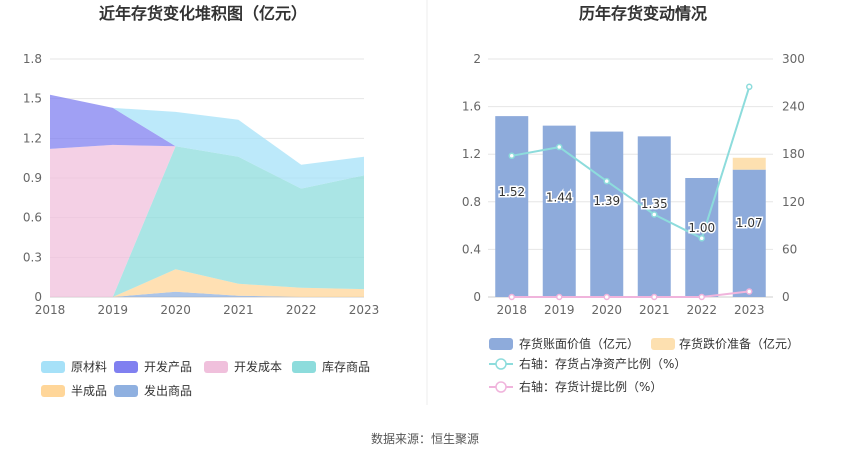  What do you see at coordinates (207, 283) in the screenshot?
I see `area-series-半成品` at bounding box center [207, 283].